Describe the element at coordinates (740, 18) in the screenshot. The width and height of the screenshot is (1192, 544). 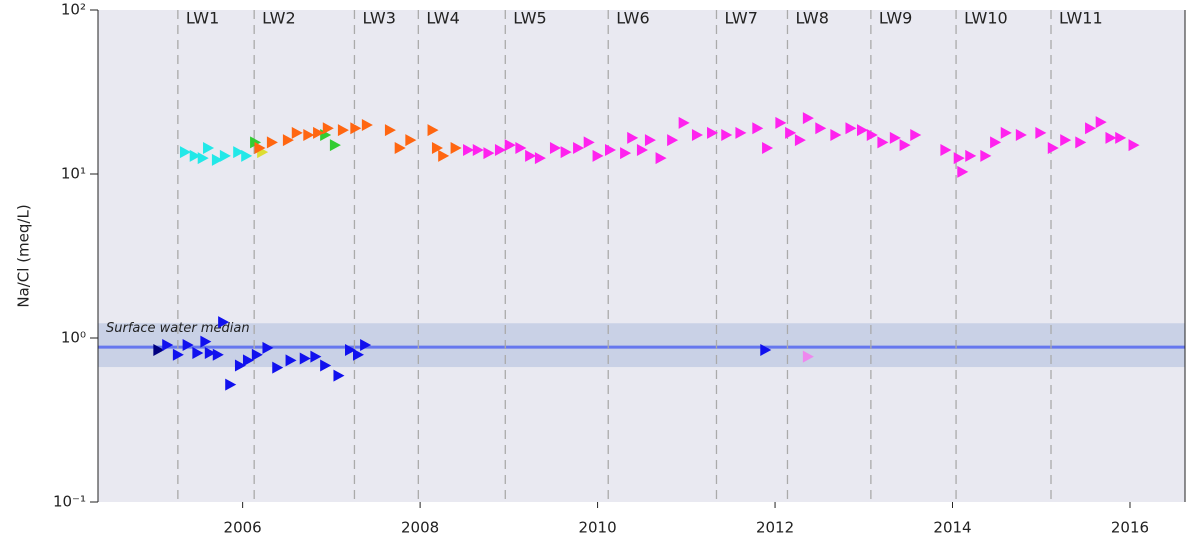
I see `event-label: LW7` at that location.